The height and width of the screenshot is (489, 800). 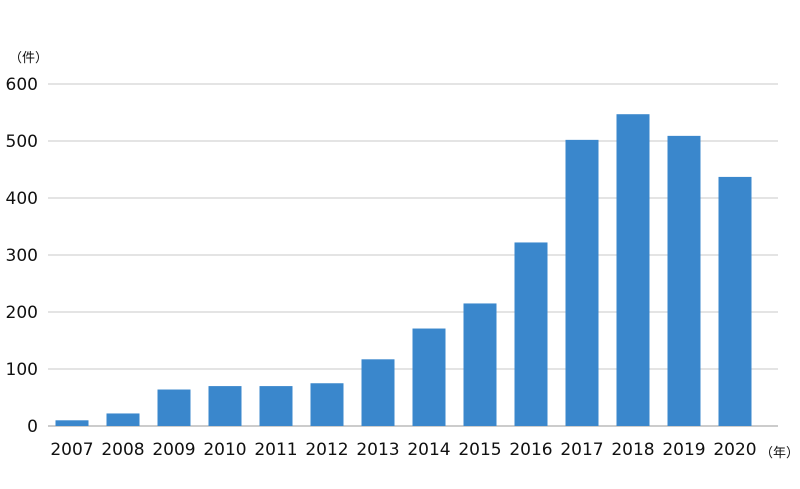 What do you see at coordinates (173, 450) in the screenshot?
I see `x-tick-label: 2009` at bounding box center [173, 450].